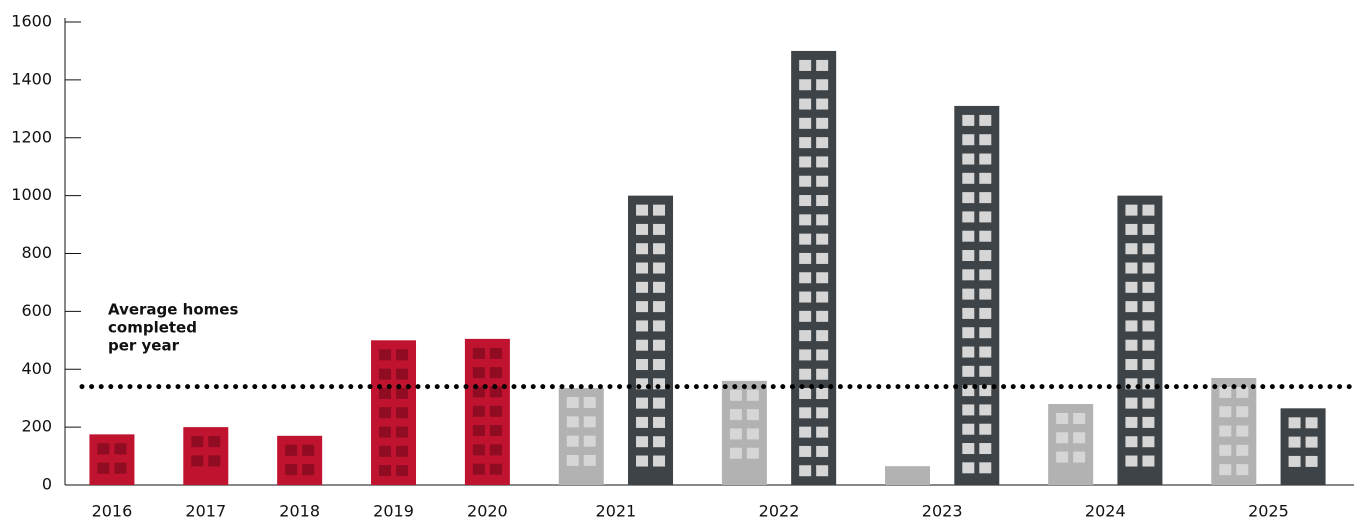 The height and width of the screenshot is (524, 1354). What do you see at coordinates (36, 252) in the screenshot?
I see `y-tick-label: 800` at bounding box center [36, 252].